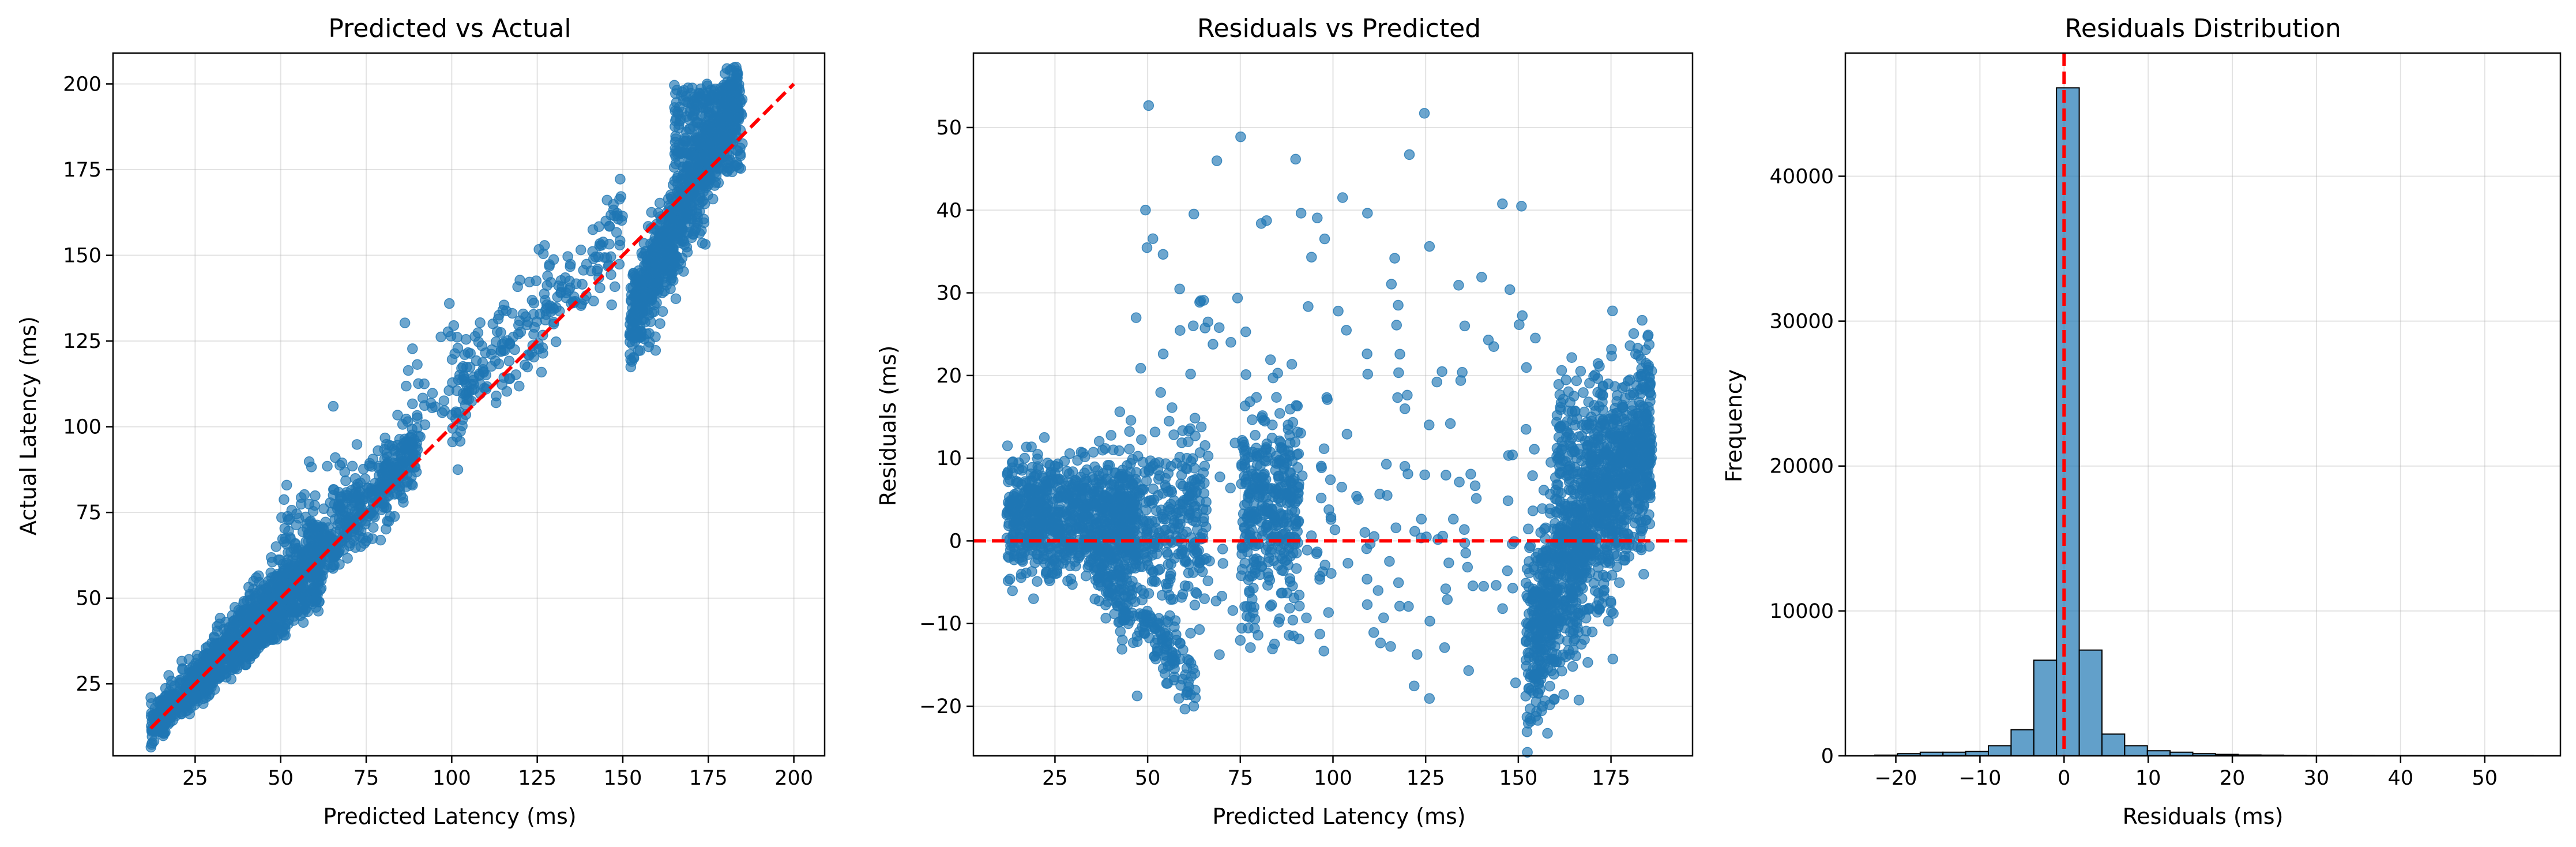 The width and height of the screenshot is (2576, 847). What do you see at coordinates (1333, 779) in the screenshot?
I see `x-tick-label: 100` at bounding box center [1333, 779].